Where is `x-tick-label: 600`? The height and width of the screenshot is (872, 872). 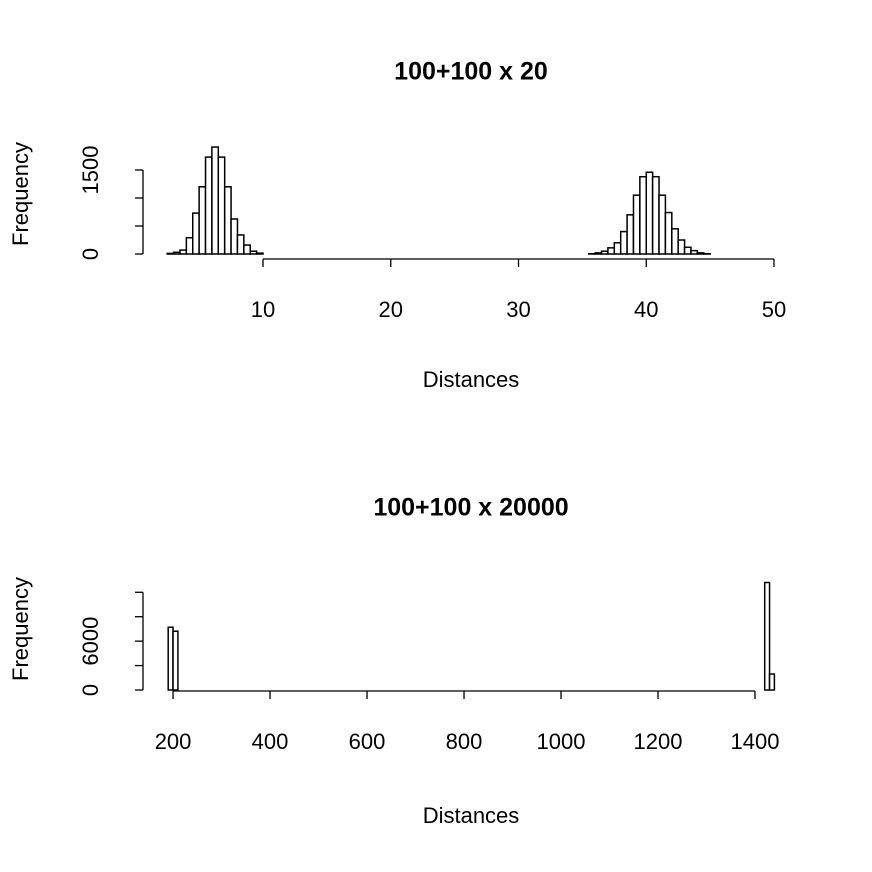 x-tick-label: 600 is located at coordinates (367, 741).